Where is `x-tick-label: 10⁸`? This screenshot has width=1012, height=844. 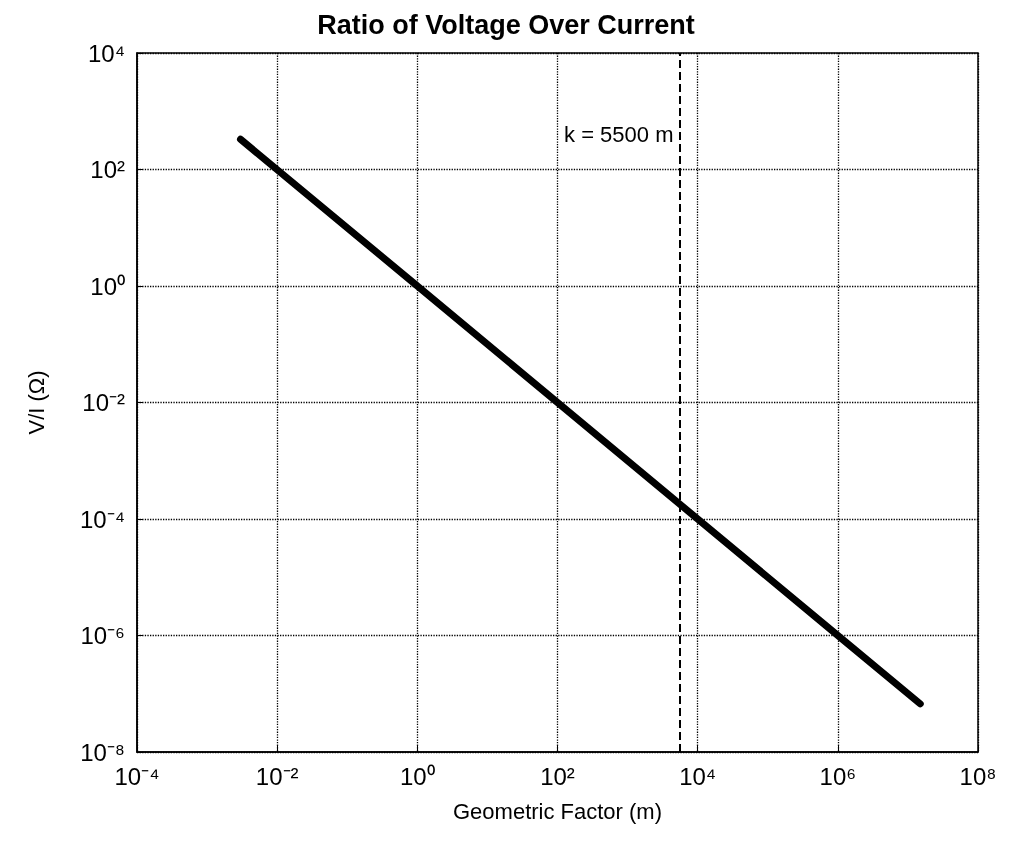
x-tick-label: 10⁸ is located at coordinates (978, 776).